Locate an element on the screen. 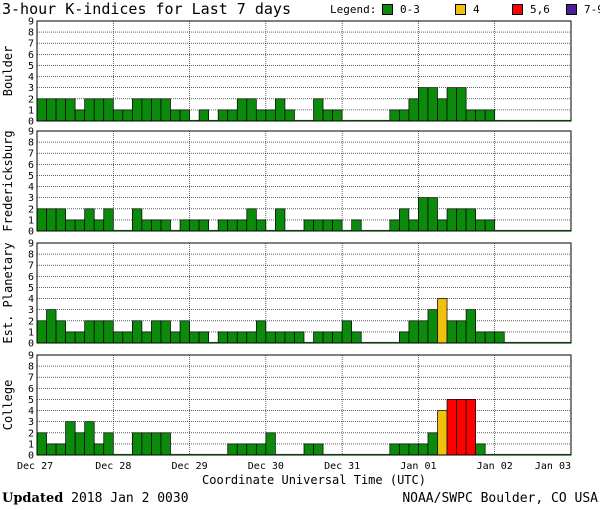 The height and width of the screenshot is (510, 600). y-tick-label: 0 is located at coordinates (31, 344).